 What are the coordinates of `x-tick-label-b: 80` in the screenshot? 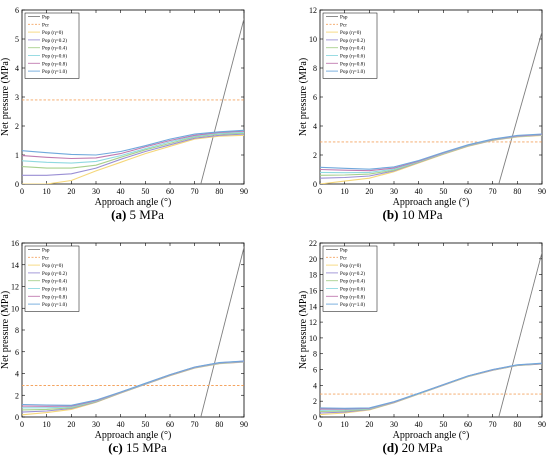 It's located at (517, 191).